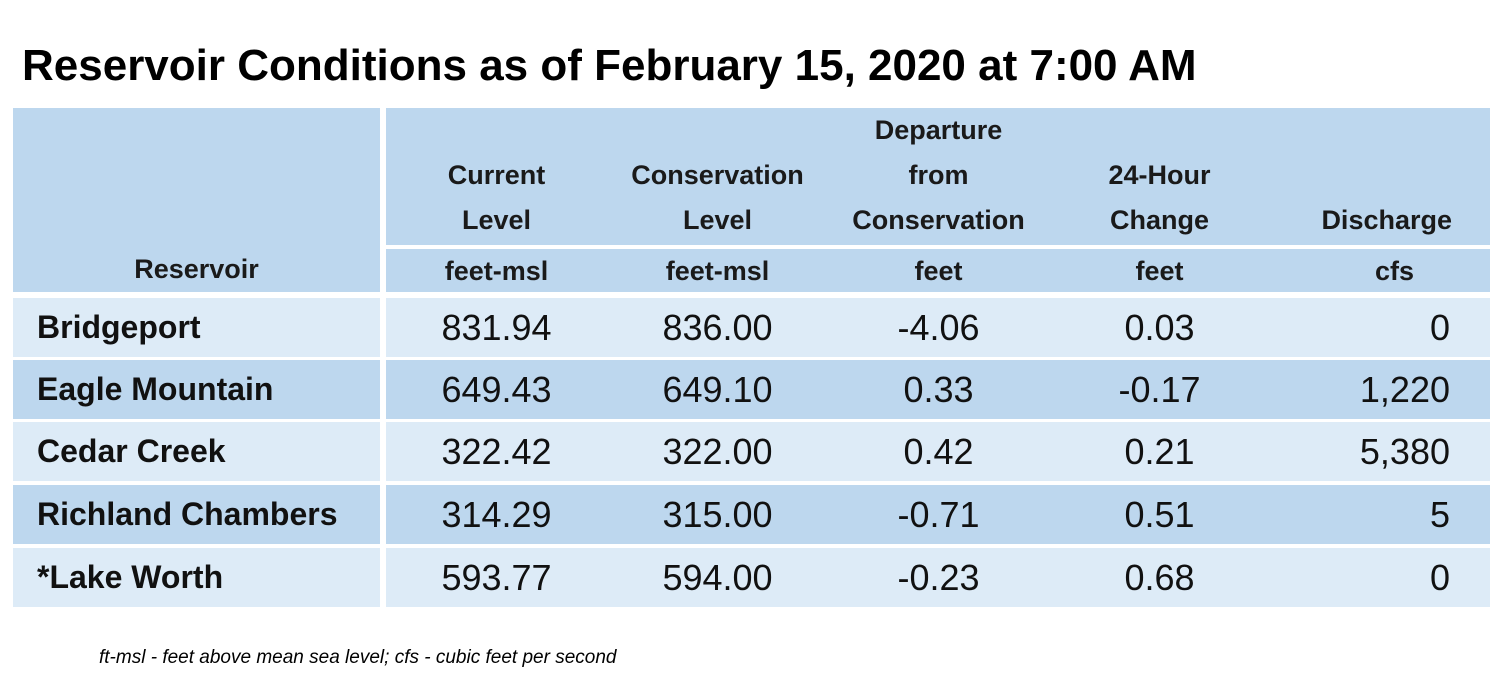  I want to click on header-label-change-1: 24-Hour, so click(1159, 175).